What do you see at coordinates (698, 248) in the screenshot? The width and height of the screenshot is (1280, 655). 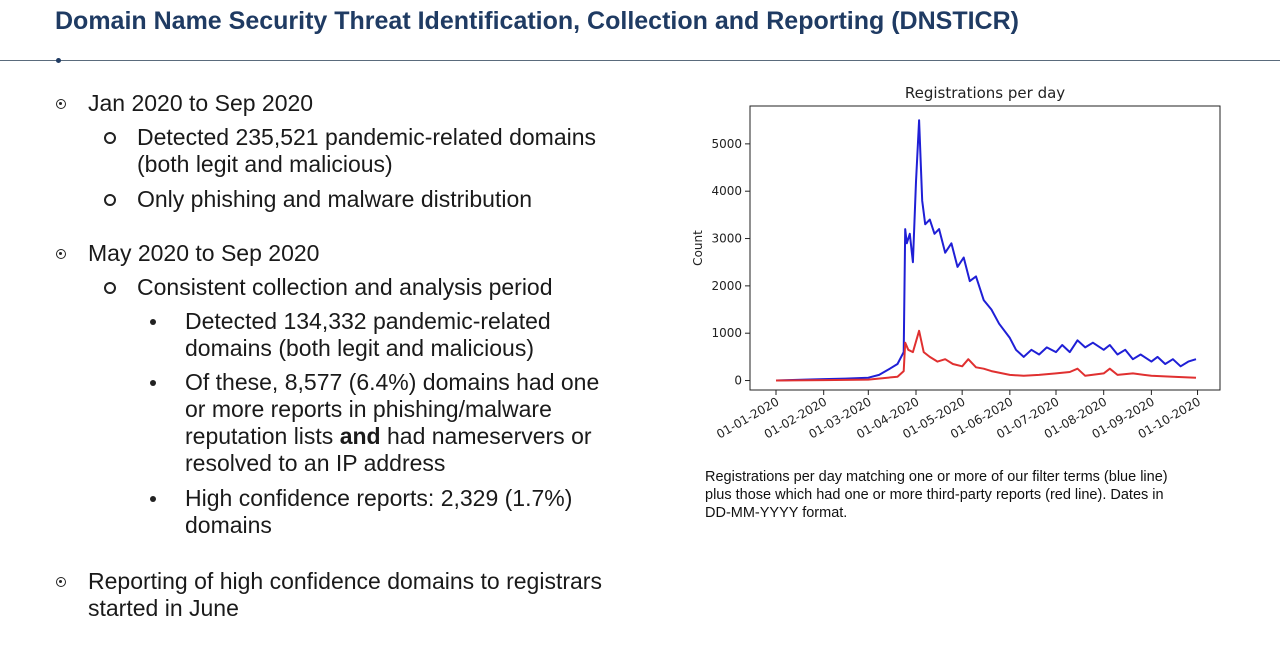 I see `y-axis-label: Count` at bounding box center [698, 248].